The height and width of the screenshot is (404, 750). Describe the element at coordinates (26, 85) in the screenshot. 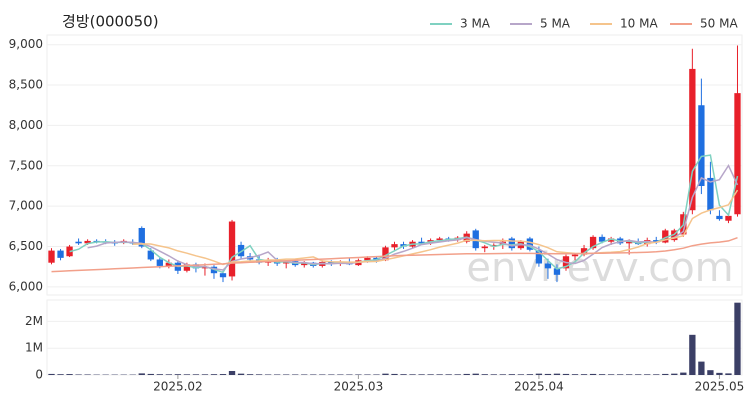

I see `y-tick-label: 8,500` at that location.